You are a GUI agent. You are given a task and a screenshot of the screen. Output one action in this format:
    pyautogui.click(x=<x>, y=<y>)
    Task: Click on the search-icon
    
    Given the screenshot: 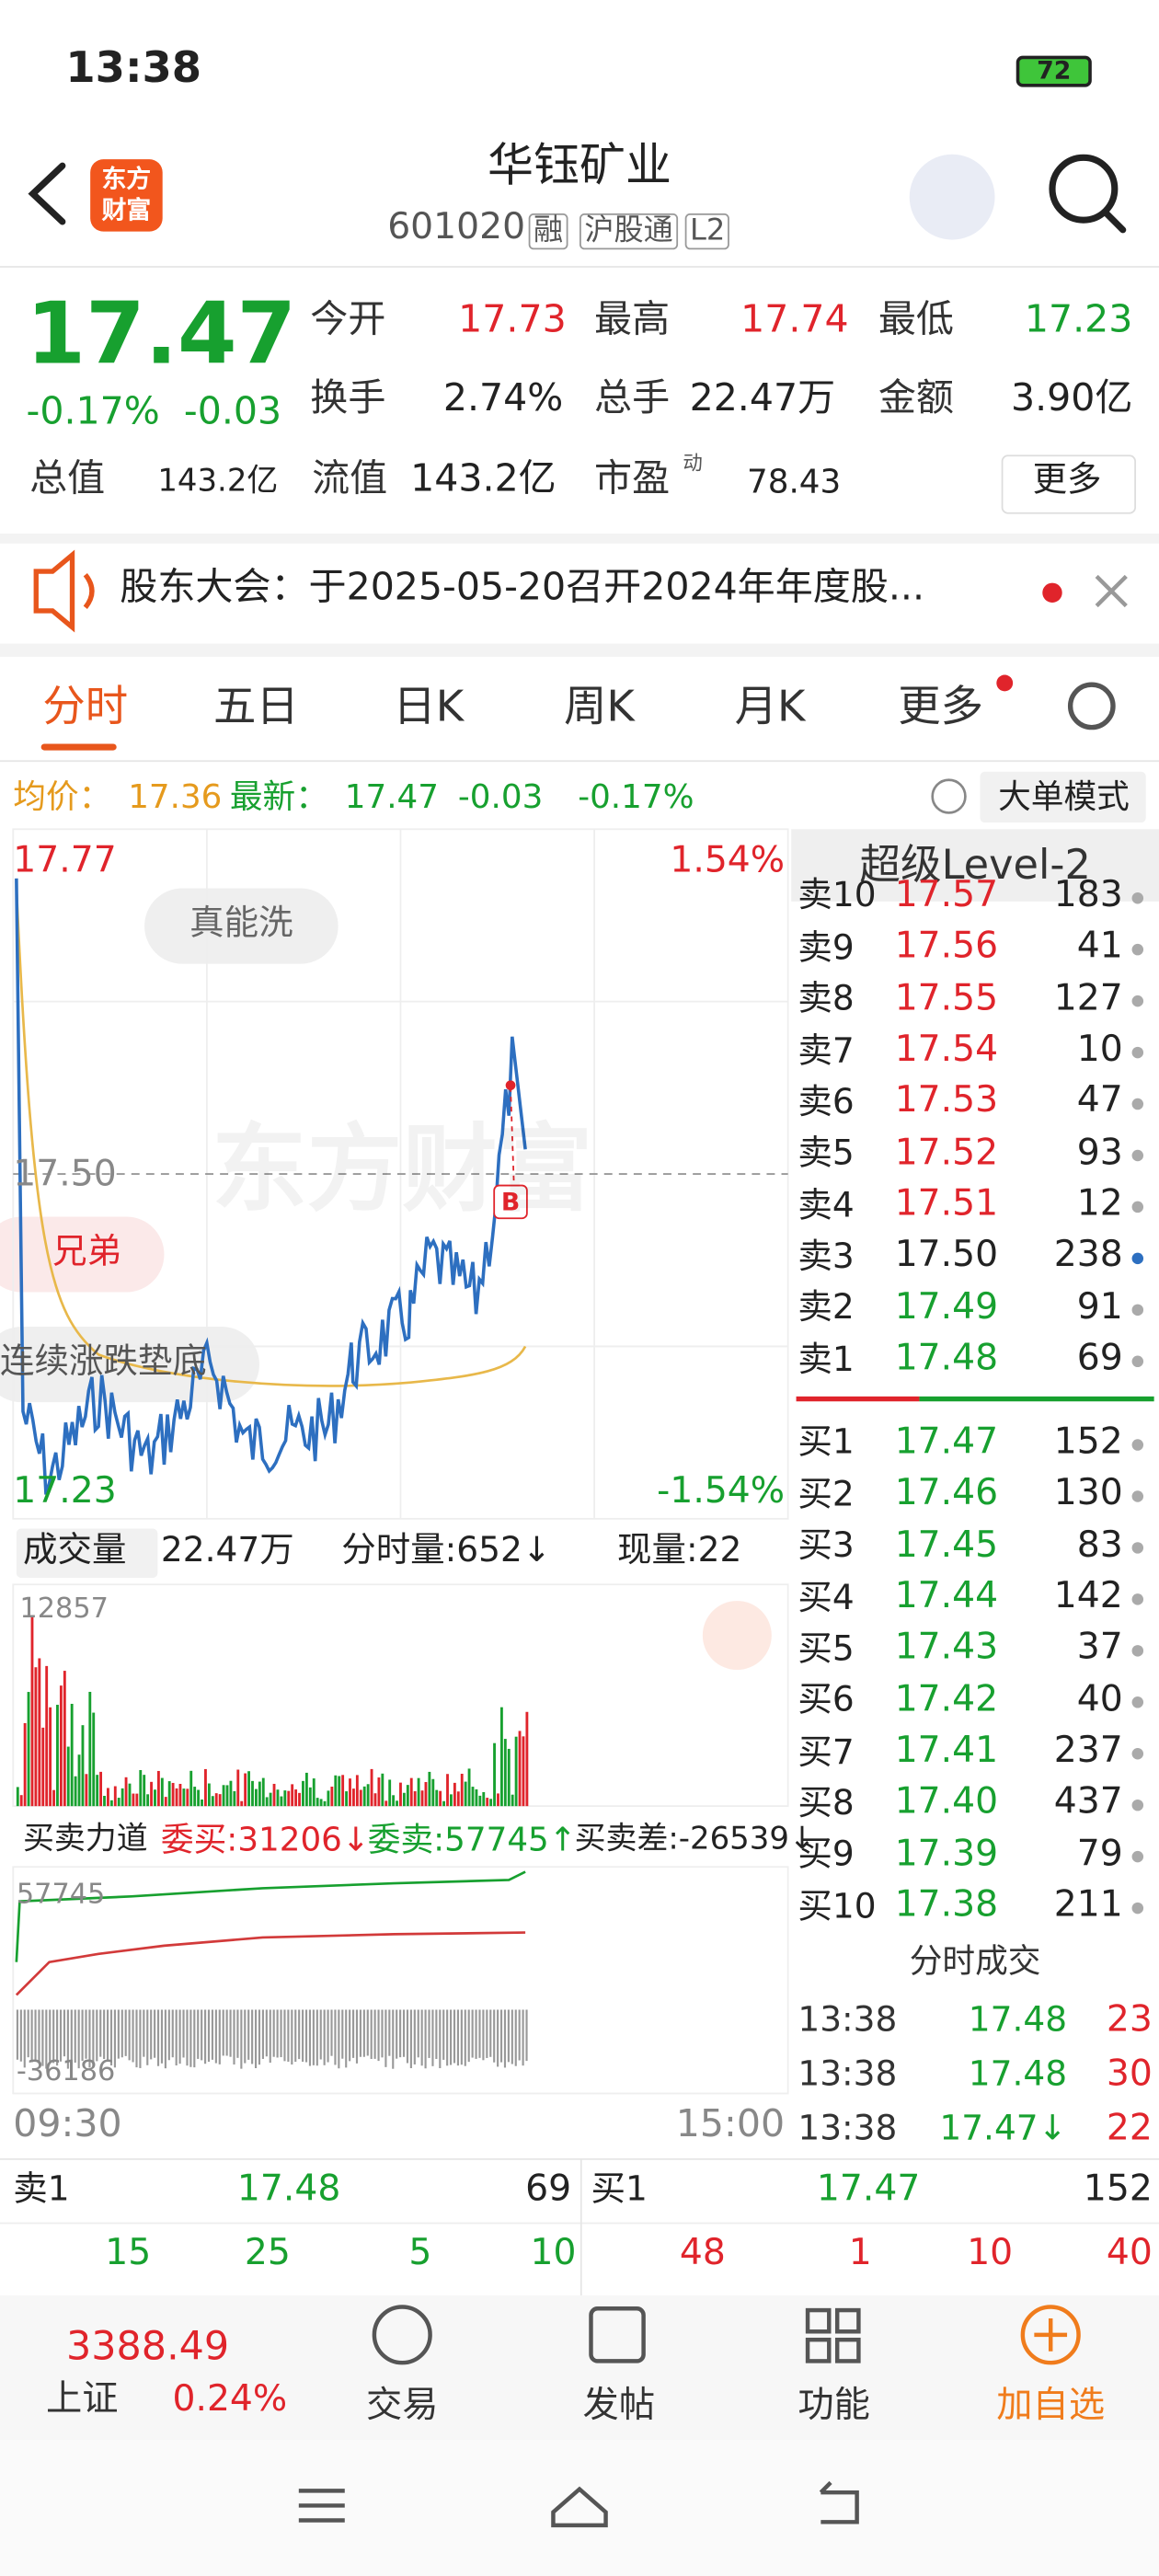 What is the action you would take?
    pyautogui.click(x=1084, y=189)
    